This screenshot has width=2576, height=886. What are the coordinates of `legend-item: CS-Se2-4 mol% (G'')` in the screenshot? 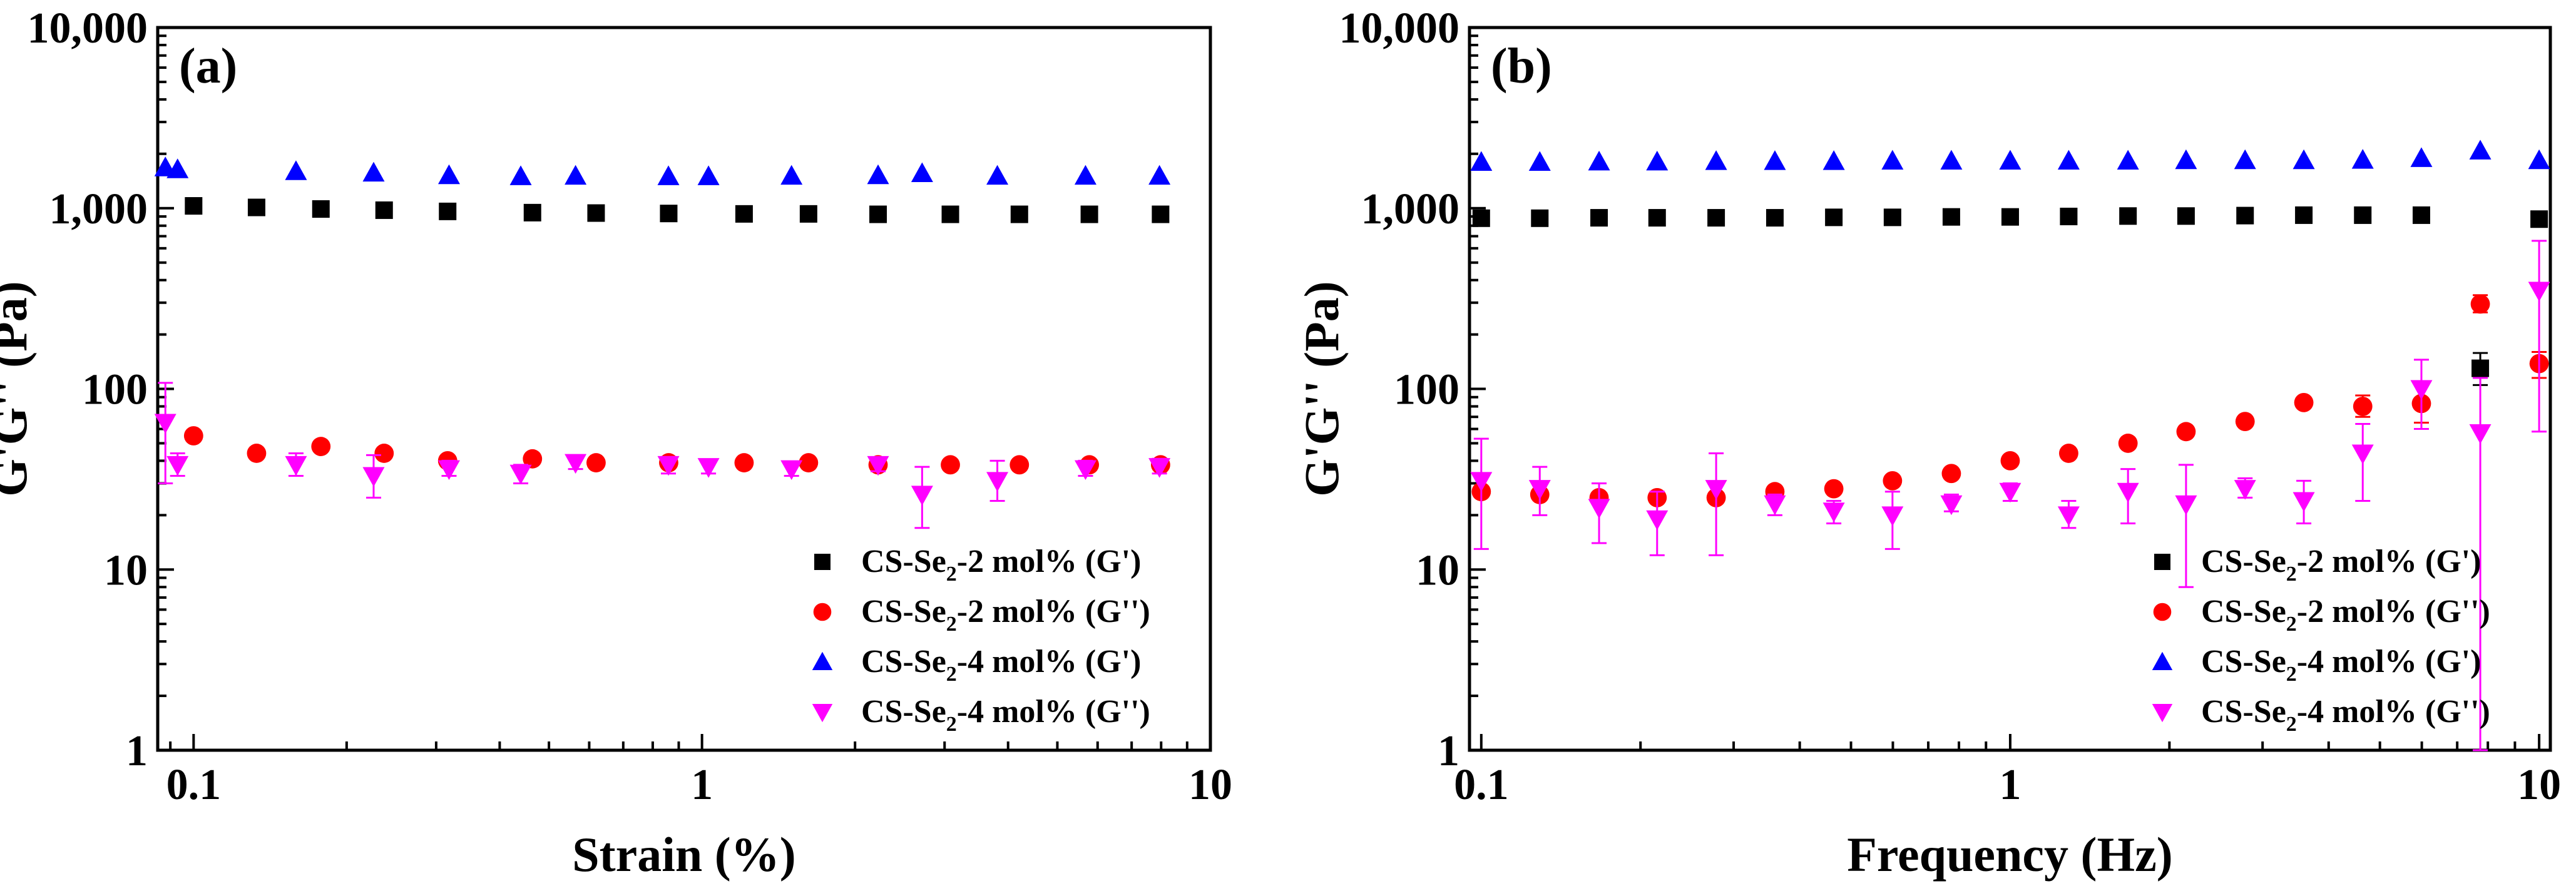 It's located at (981, 715).